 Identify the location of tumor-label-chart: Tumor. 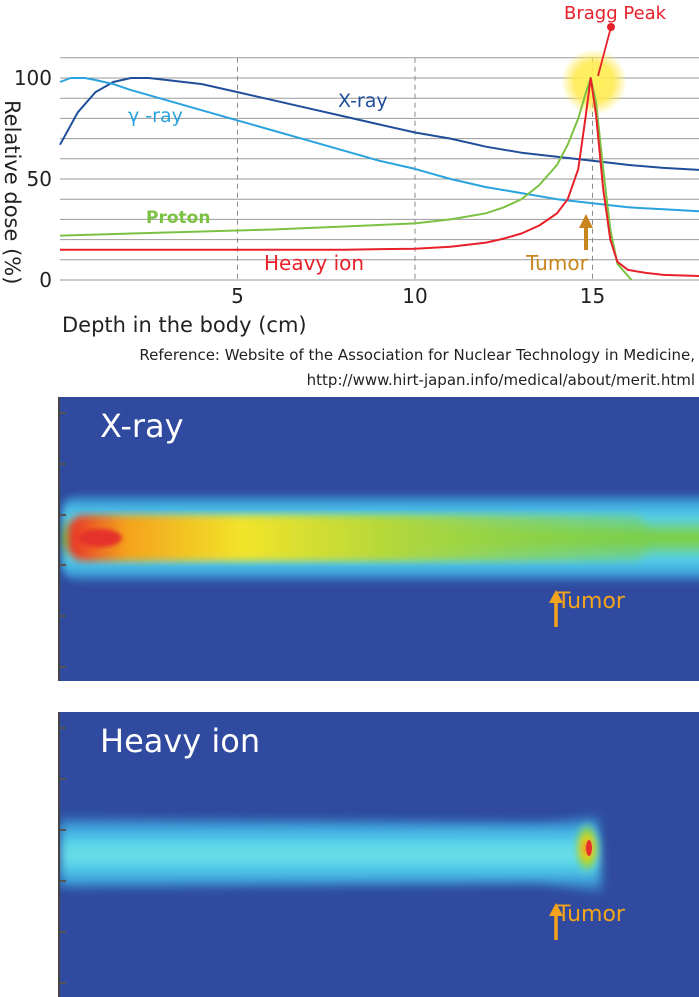
(557, 263).